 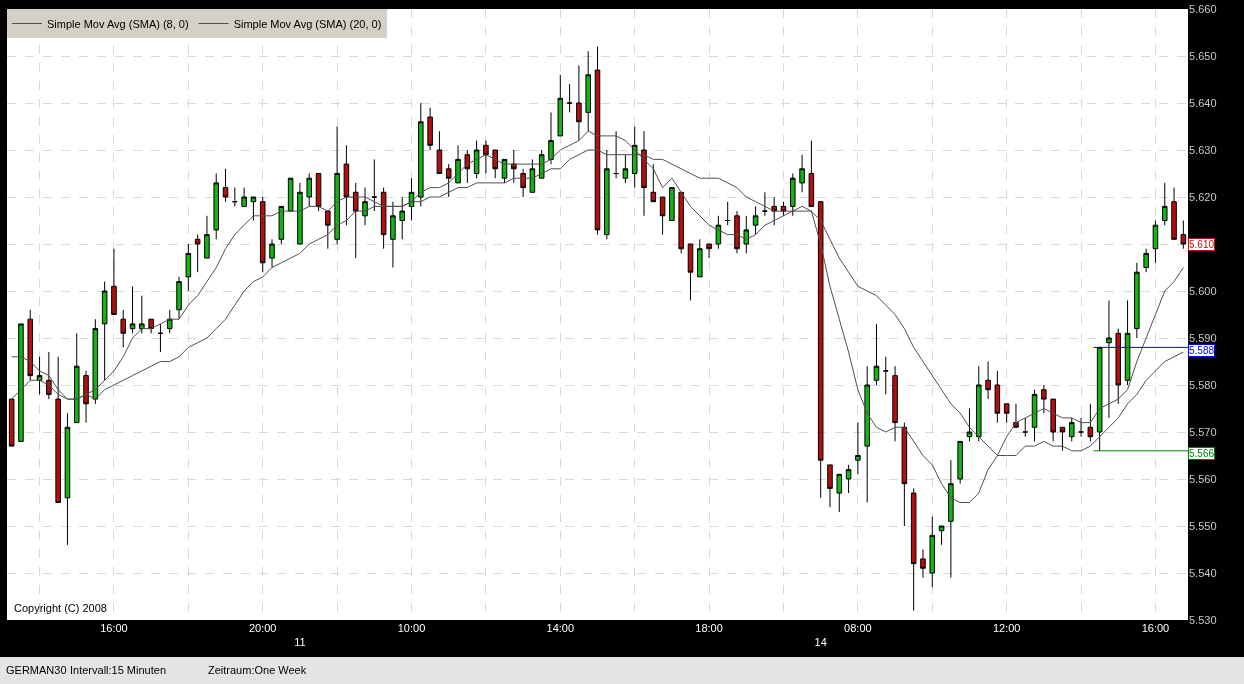 I want to click on ref-line-label: 5.588, so click(x=1202, y=350).